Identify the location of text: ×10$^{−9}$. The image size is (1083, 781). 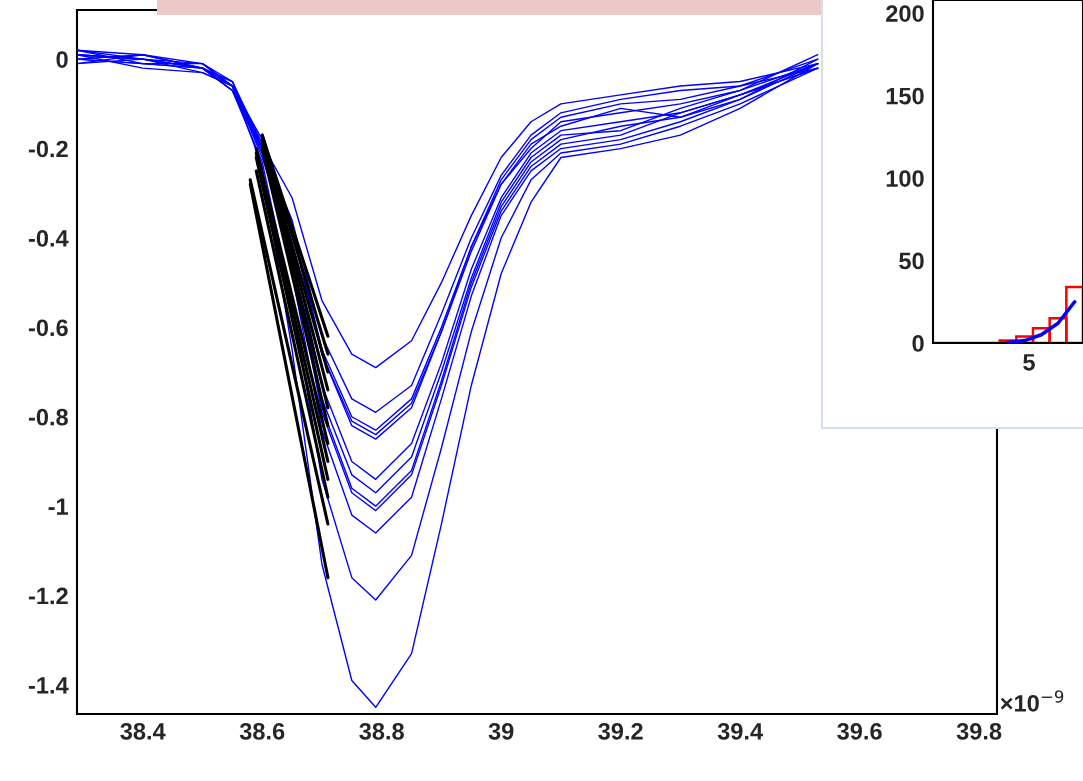
(1032, 701).